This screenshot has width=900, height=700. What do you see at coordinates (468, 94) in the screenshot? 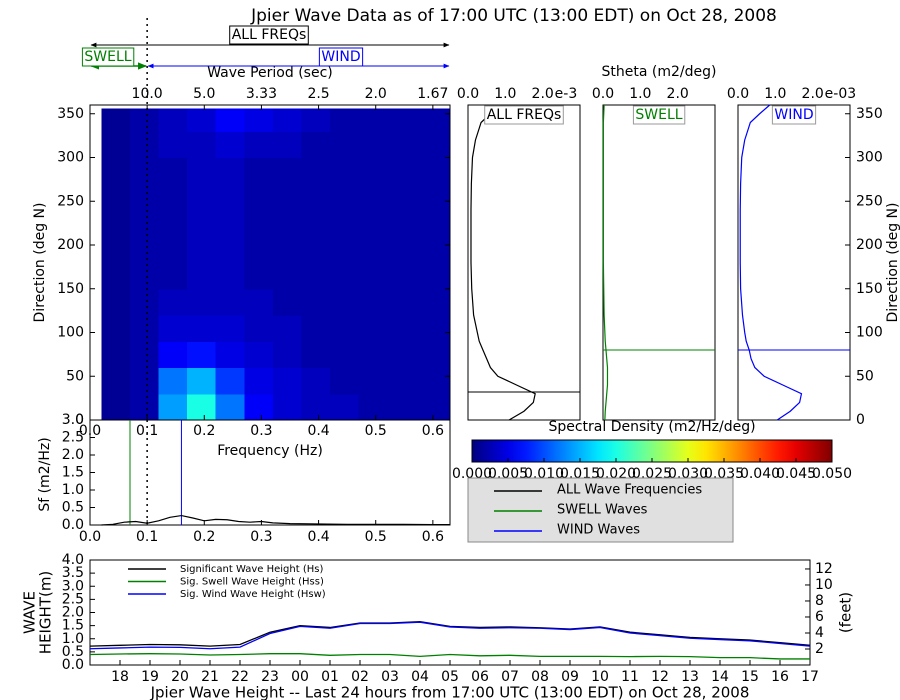
I see `top-tick-label: 0.0` at bounding box center [468, 94].